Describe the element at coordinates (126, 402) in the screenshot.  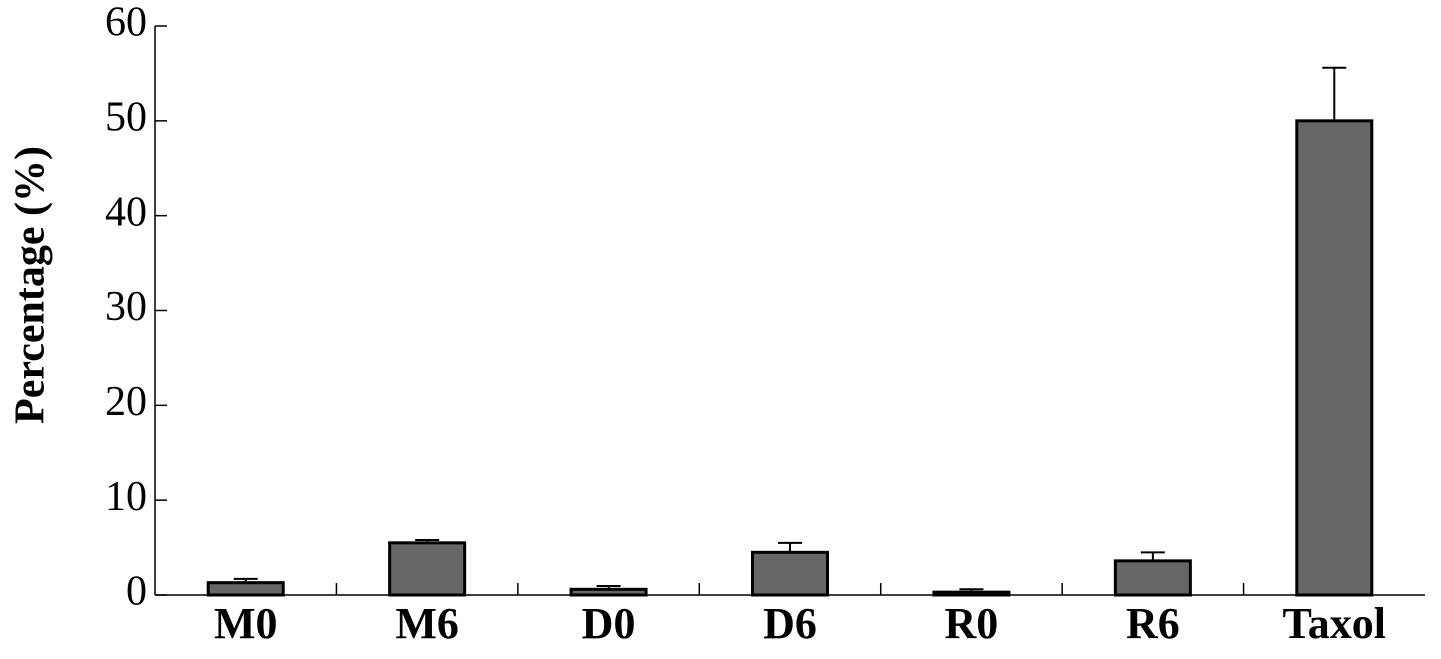
I see `y-tick-label: 20` at that location.